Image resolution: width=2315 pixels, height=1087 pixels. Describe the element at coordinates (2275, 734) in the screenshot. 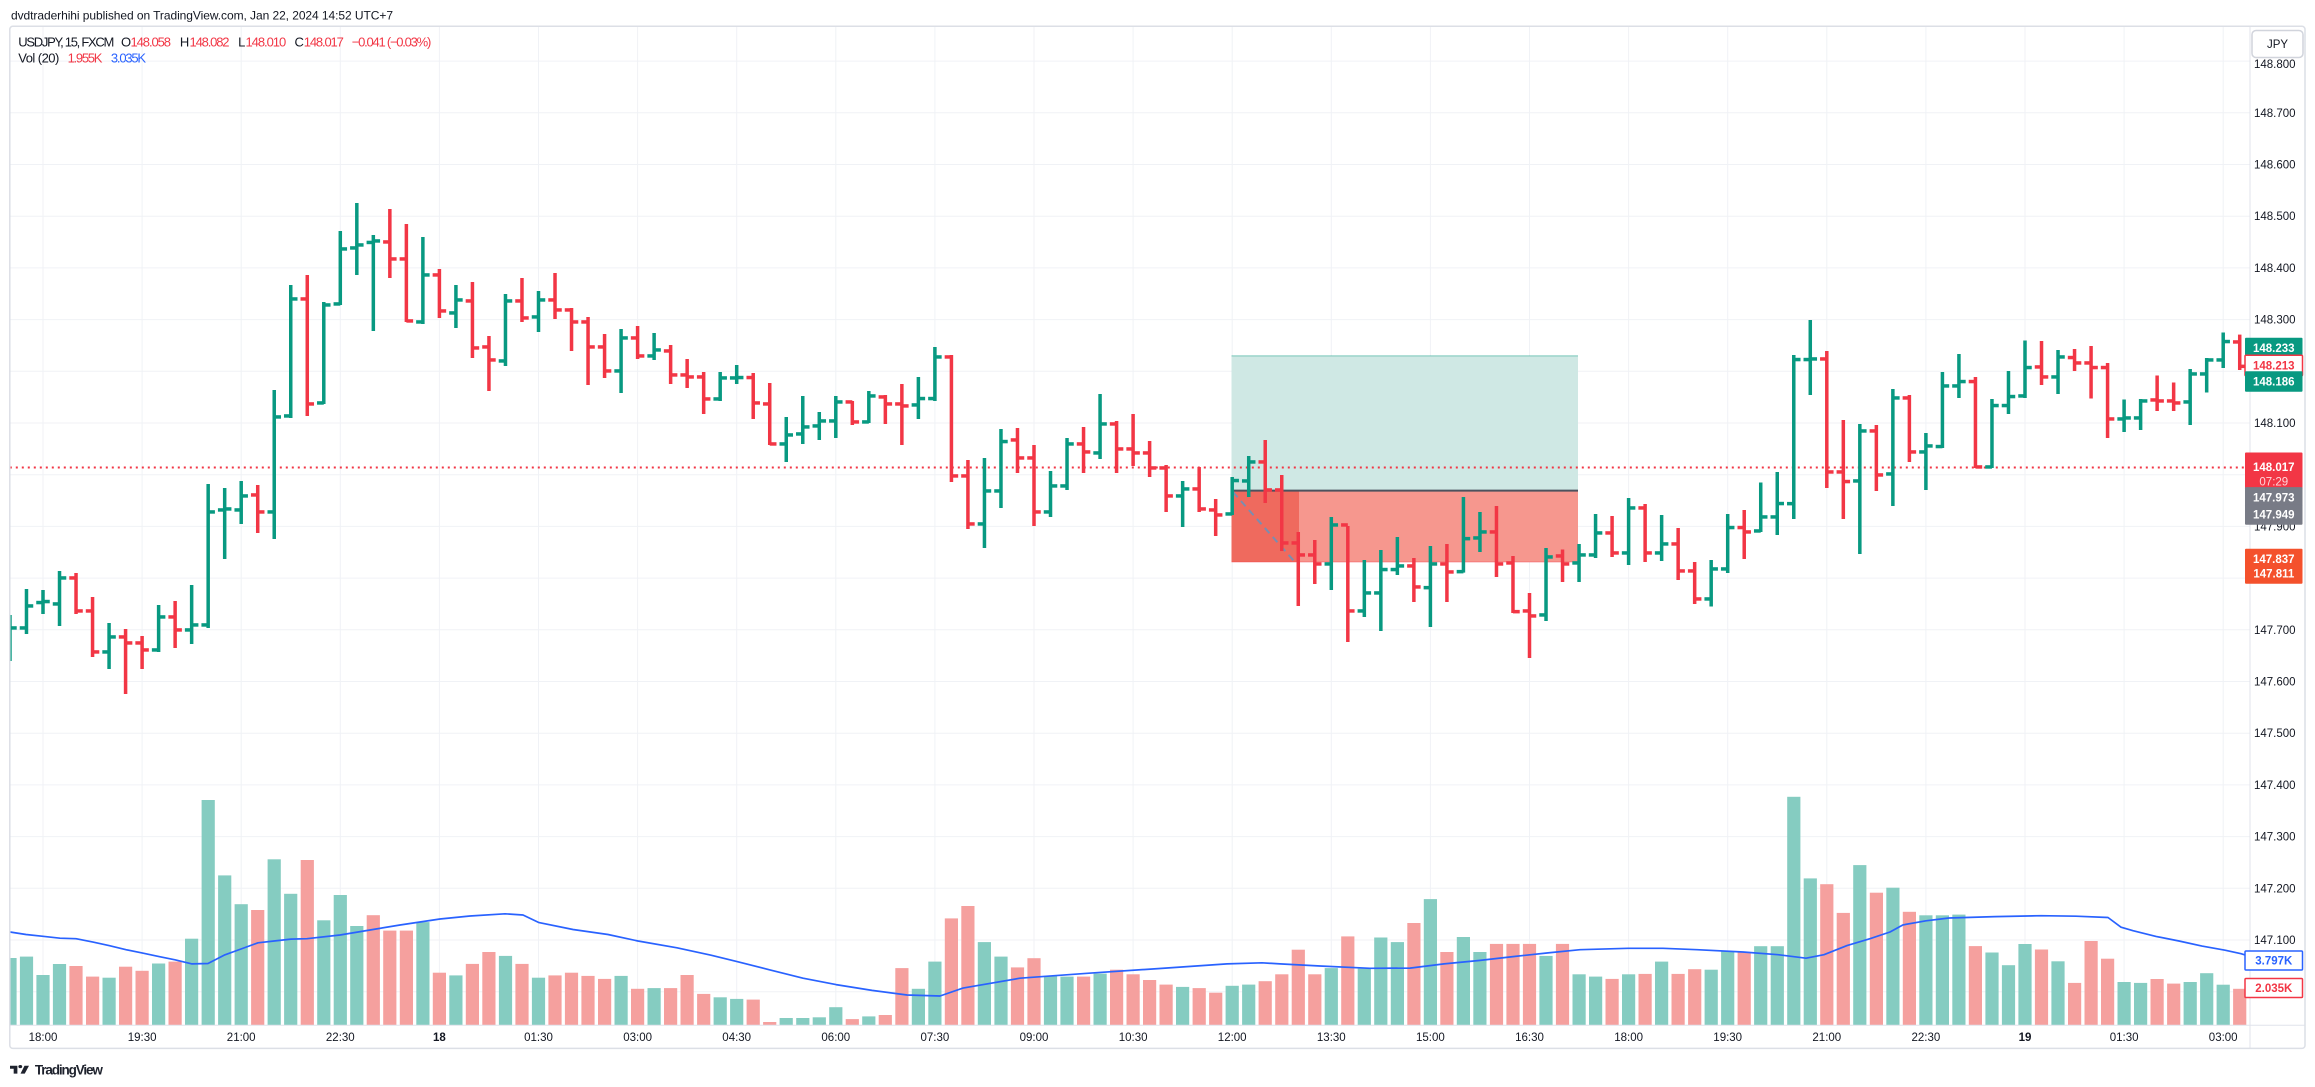

I see `svg-text: 147.500` at that location.